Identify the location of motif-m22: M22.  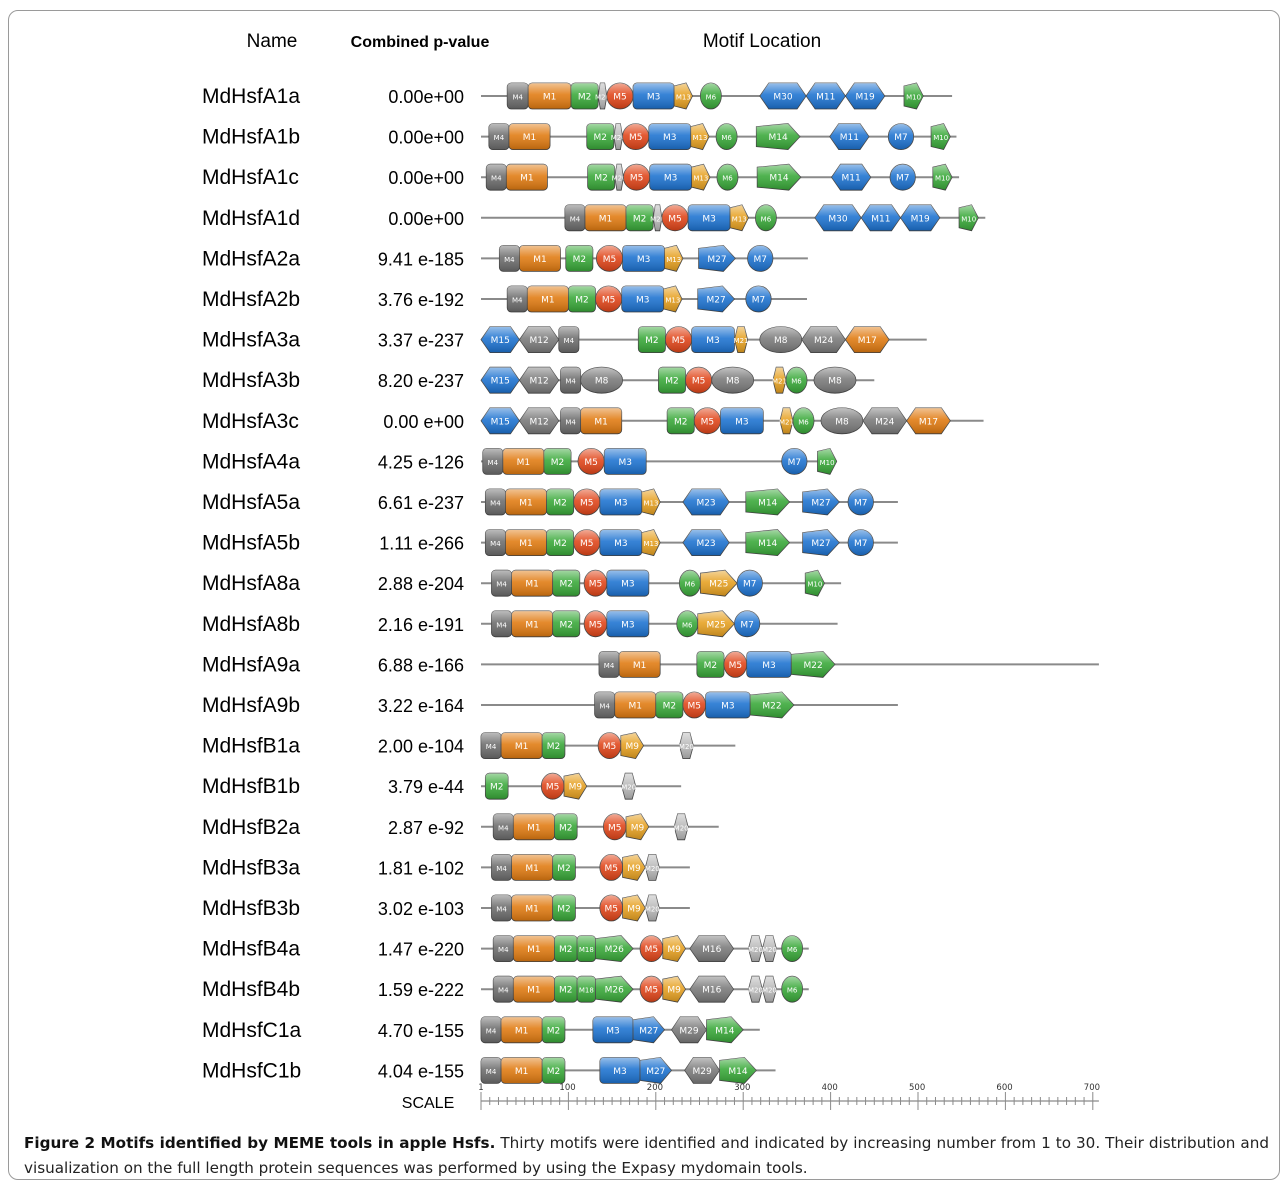
(772, 705).